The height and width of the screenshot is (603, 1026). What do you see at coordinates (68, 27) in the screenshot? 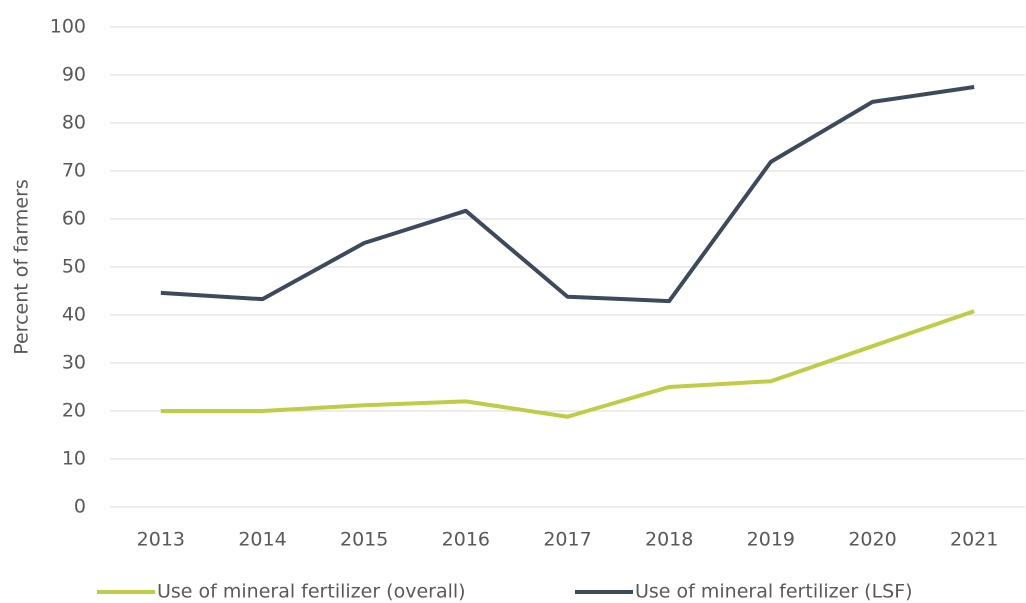
I see `y-tick-label: 100` at bounding box center [68, 27].